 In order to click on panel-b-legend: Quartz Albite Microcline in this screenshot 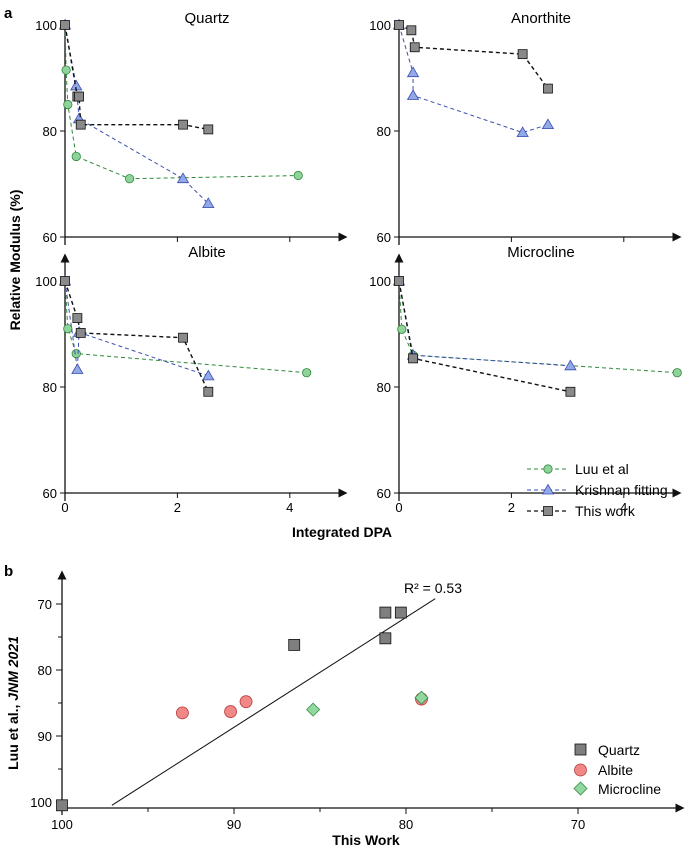, I will do `click(617, 769)`.